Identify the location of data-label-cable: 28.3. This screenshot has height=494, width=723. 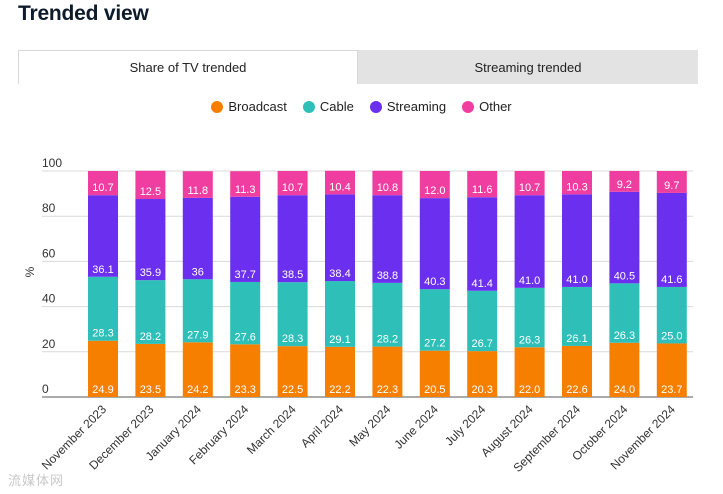
(102, 334).